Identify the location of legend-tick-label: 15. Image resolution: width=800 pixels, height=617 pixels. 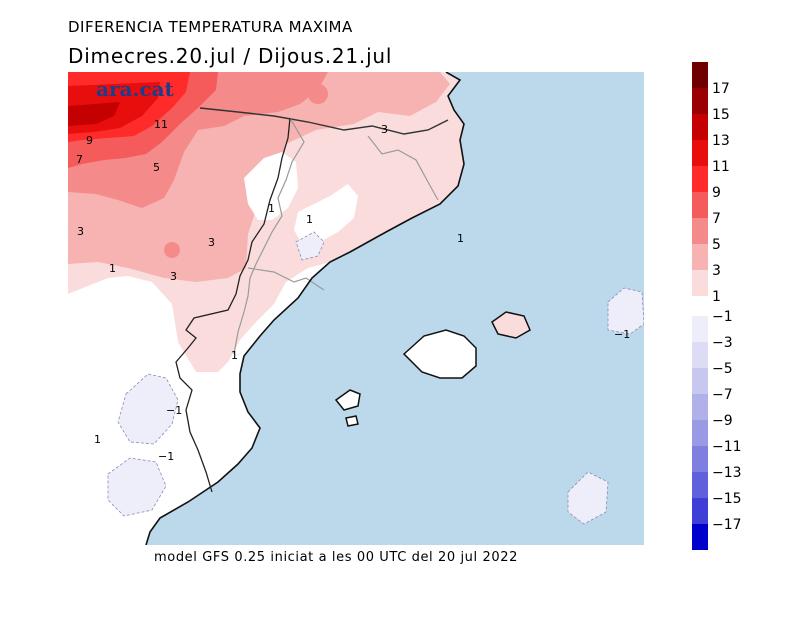
(721, 115).